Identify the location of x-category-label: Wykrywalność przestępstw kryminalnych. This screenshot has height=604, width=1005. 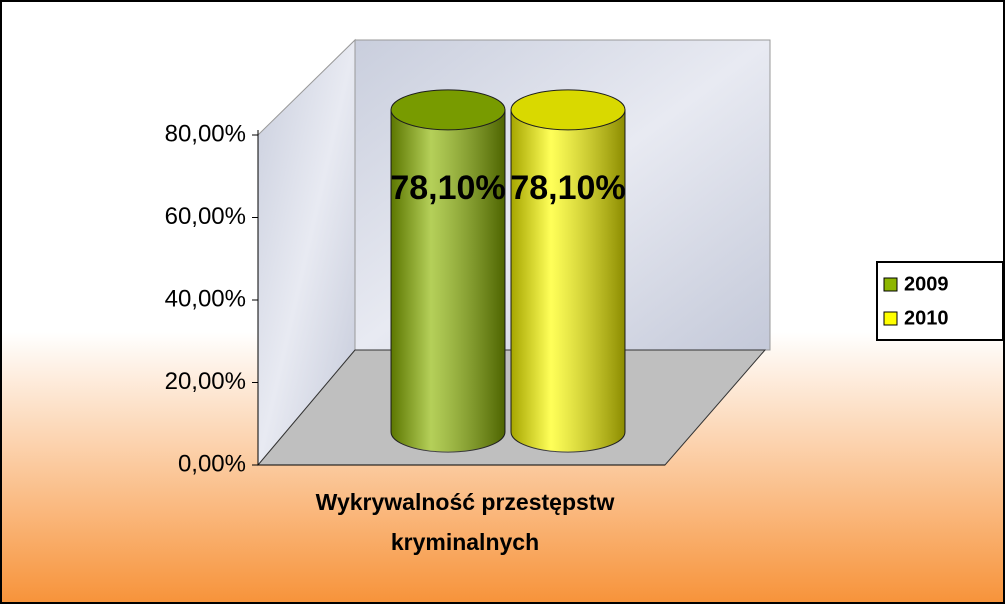
(465, 522).